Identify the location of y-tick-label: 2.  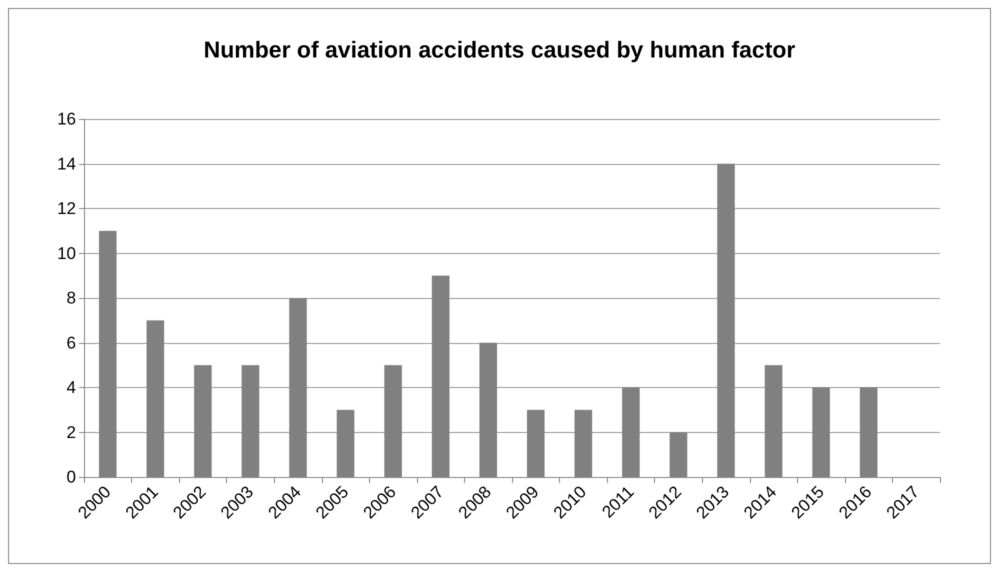
(71, 432).